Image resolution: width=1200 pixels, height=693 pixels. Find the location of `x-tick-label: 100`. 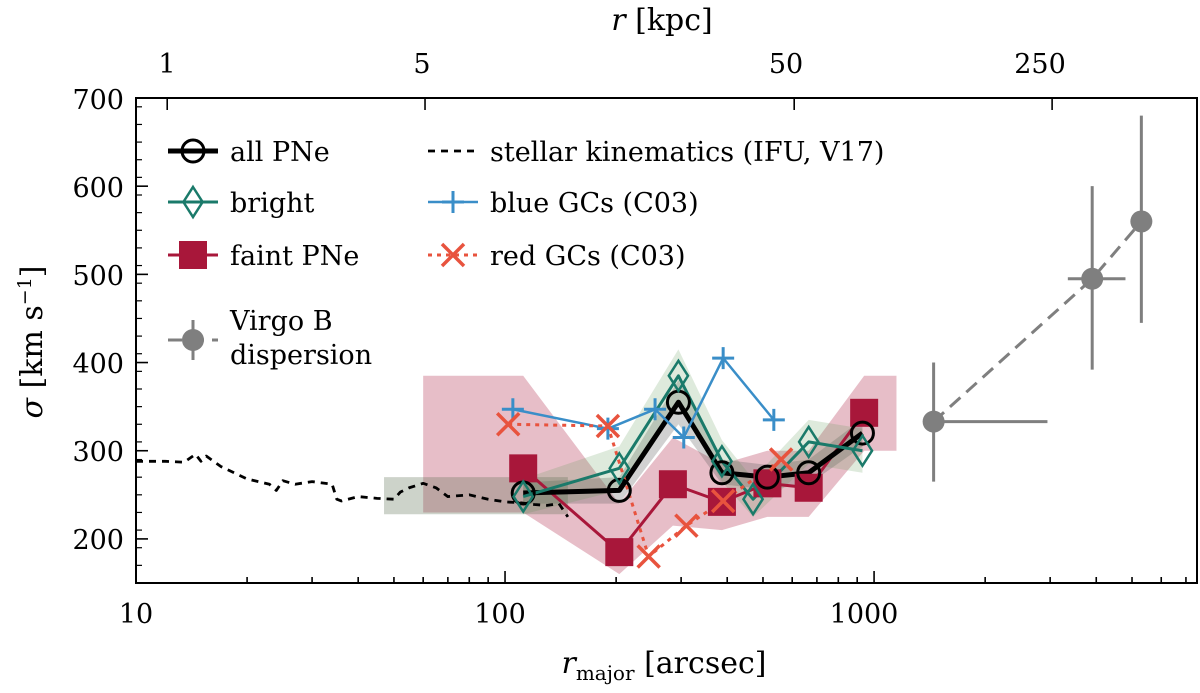

x-tick-label: 100 is located at coordinates (500, 614).